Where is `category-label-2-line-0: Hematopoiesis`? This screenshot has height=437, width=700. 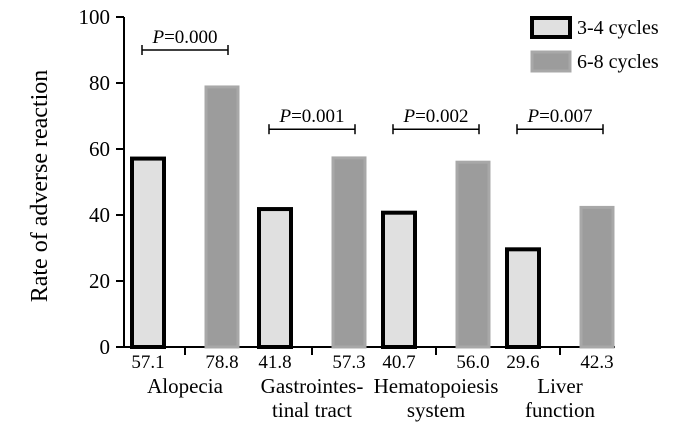
category-label-2-line-0: Hematopoiesis is located at coordinates (436, 386).